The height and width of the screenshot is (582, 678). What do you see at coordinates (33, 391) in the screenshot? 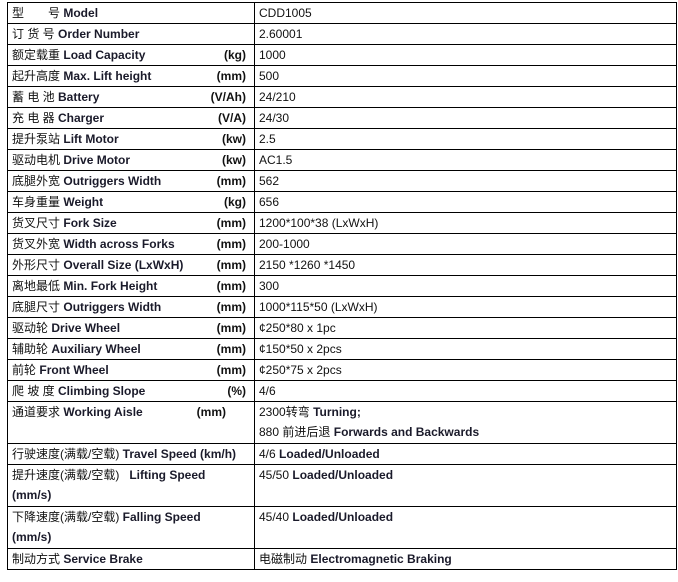
I see `label-cn: 爬 坡 度` at bounding box center [33, 391].